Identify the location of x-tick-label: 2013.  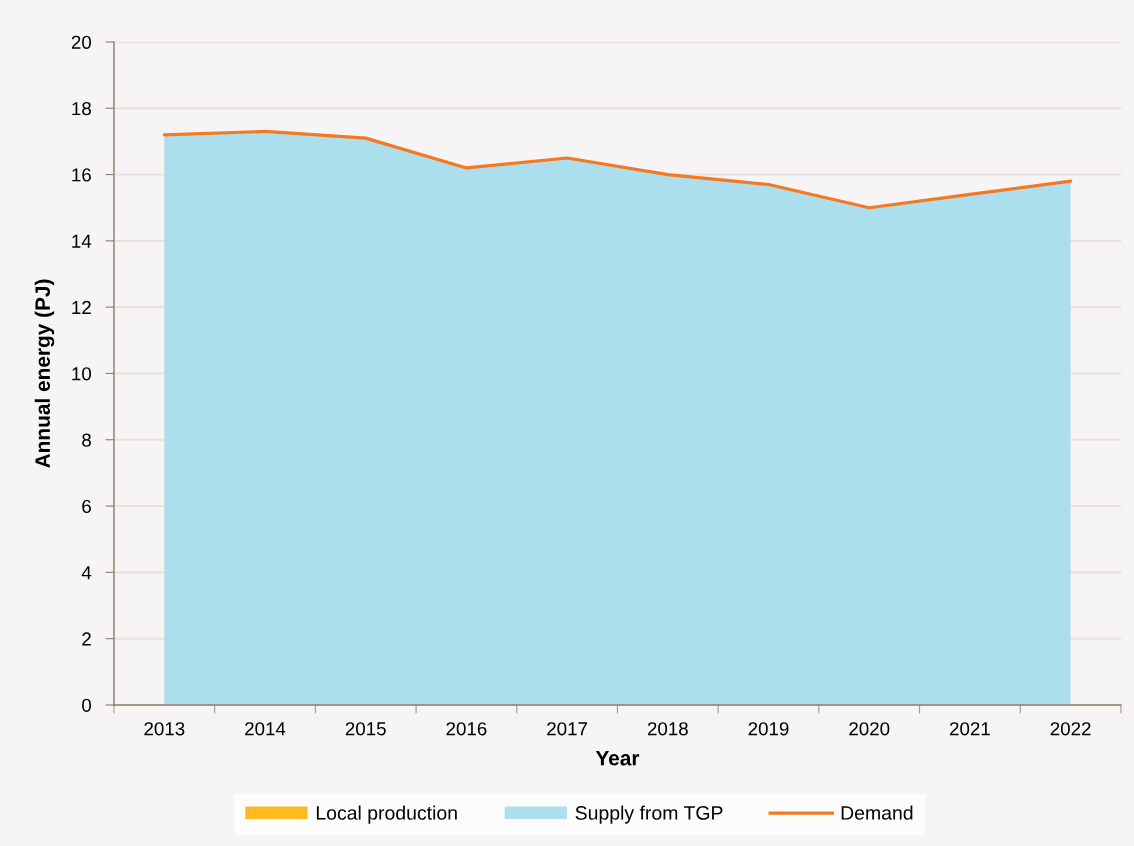
(164, 729).